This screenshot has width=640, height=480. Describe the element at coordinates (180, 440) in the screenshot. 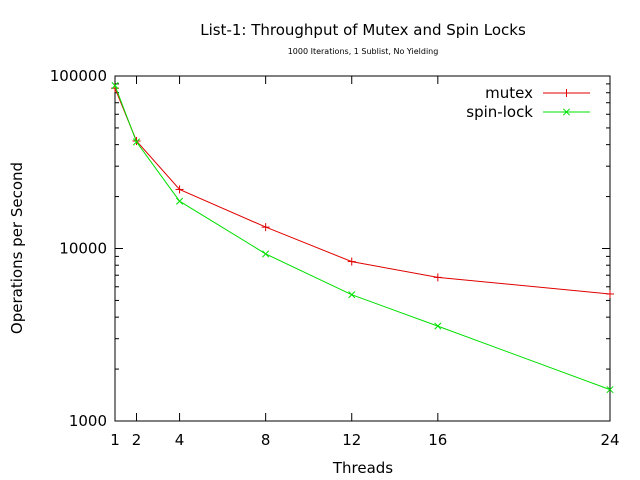

I see `x-tick-label: 4` at that location.